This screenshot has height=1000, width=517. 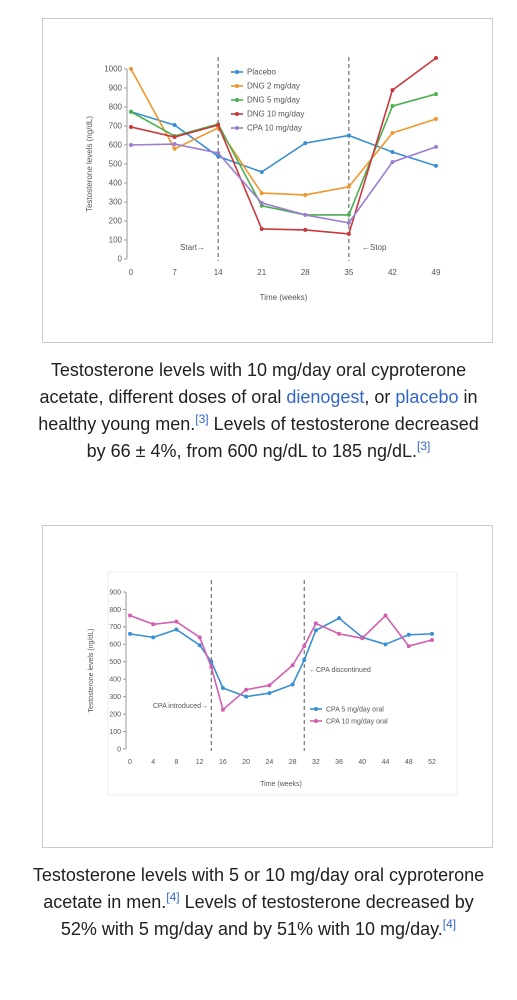 I want to click on x-tick-label: 40, so click(x=362, y=762).